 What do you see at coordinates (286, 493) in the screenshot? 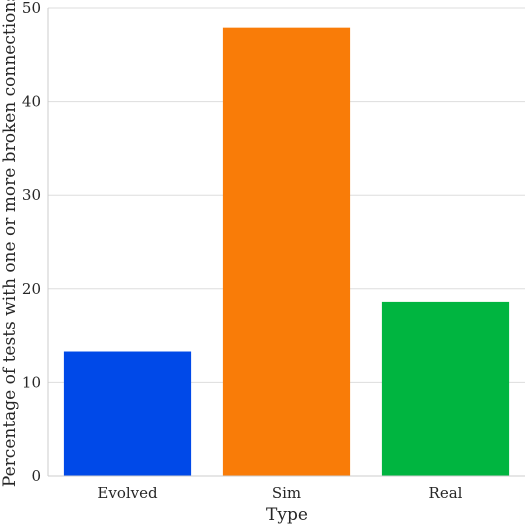
I see `x-tick-label: Sim` at bounding box center [286, 493].